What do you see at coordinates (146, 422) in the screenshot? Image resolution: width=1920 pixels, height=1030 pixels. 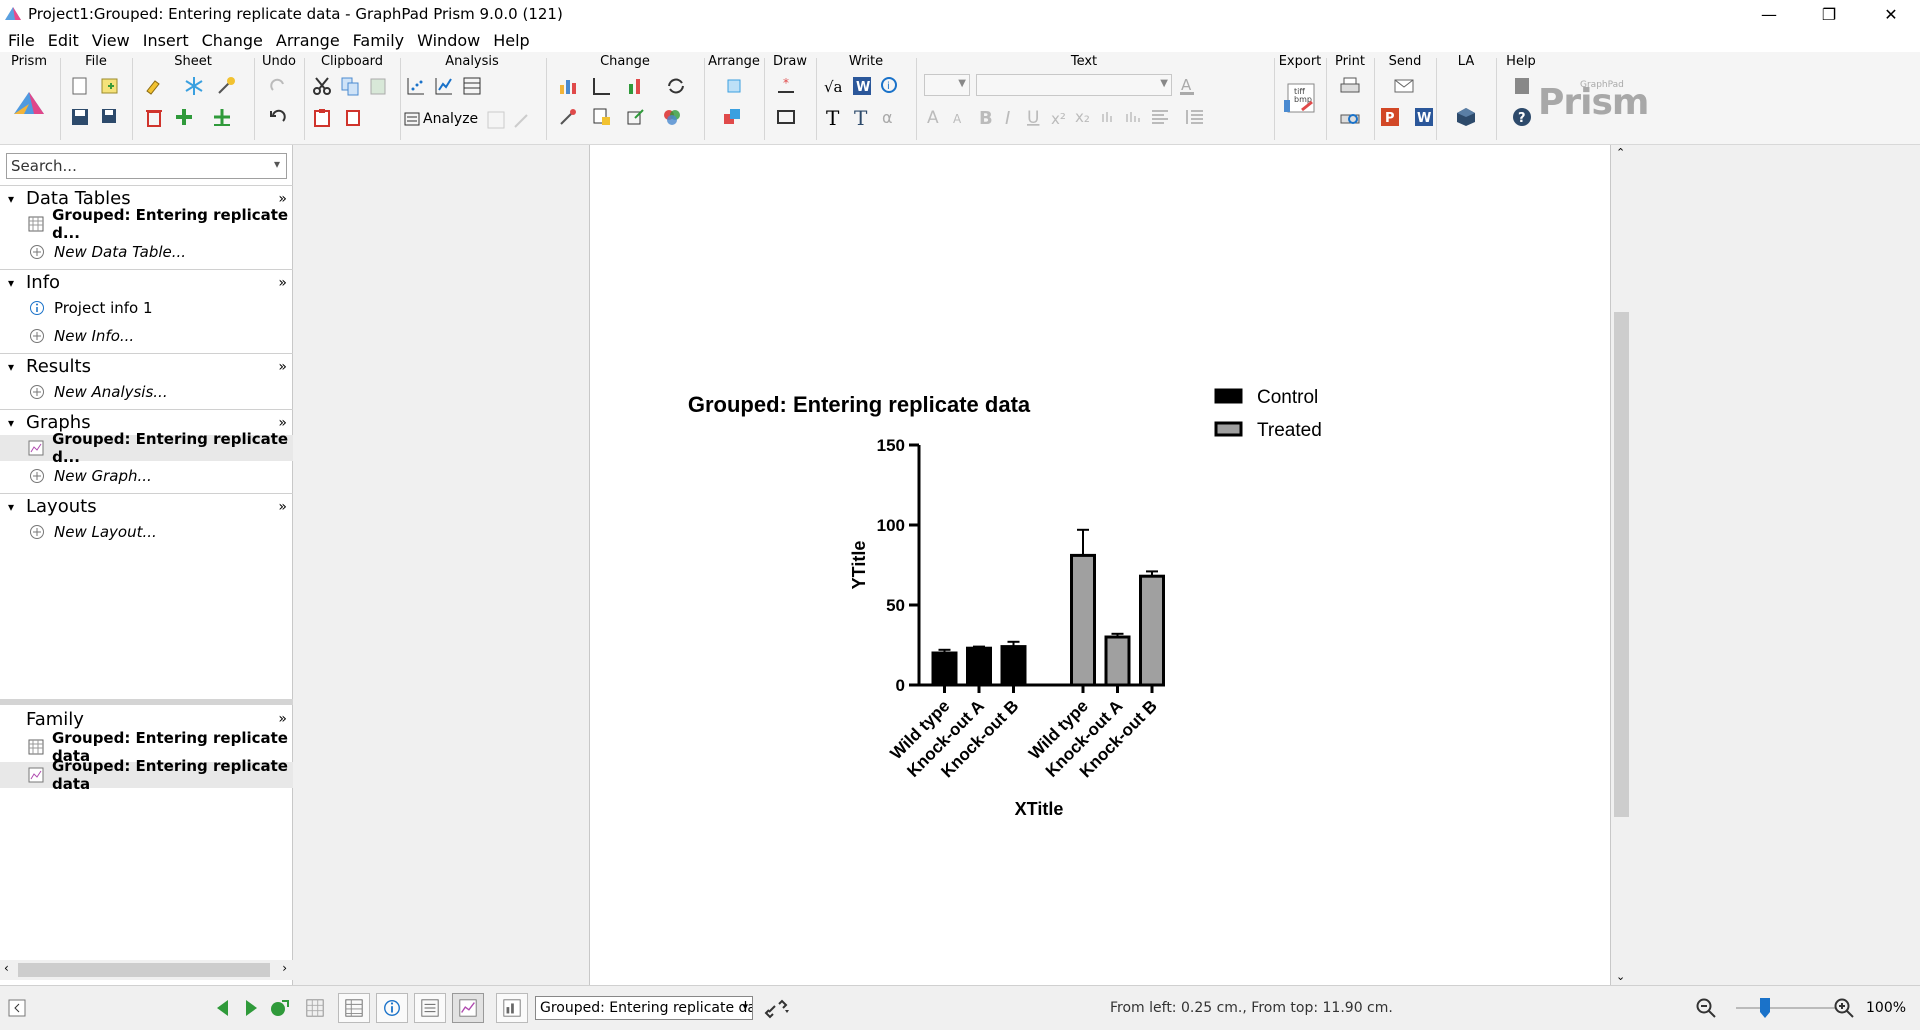 I see `section-graphs: ▾ Graphs »` at bounding box center [146, 422].